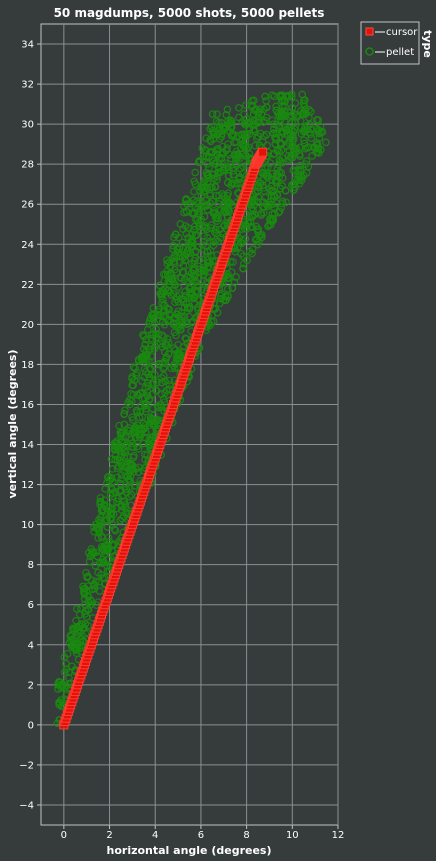 This screenshot has height=861, width=436. I want to click on legend-pellet-label: pellet, so click(400, 52).